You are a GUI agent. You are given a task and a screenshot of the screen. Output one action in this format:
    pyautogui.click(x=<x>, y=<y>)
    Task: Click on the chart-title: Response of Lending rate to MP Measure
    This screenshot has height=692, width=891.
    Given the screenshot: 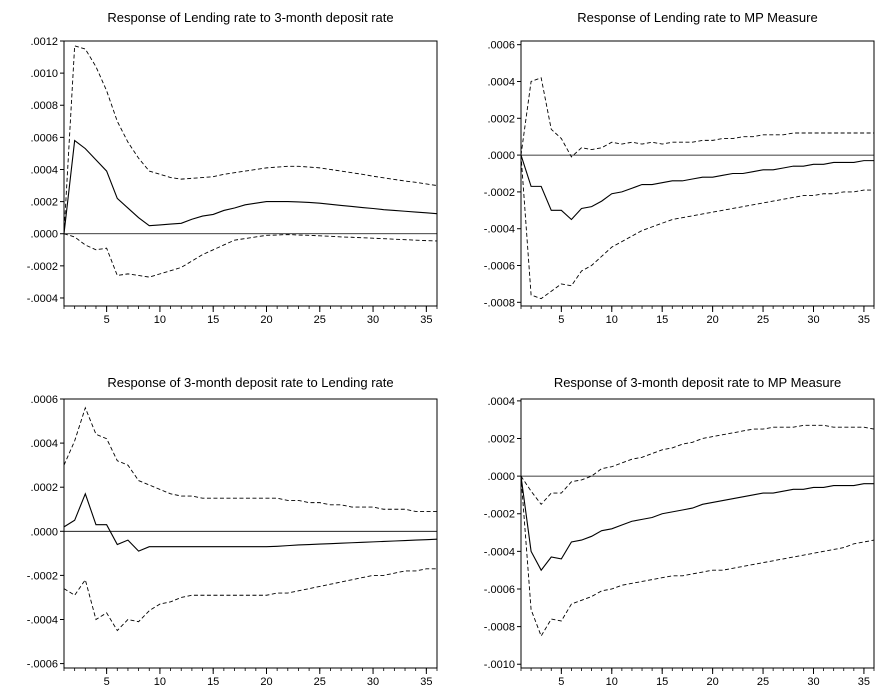 What is the action you would take?
    pyautogui.click(x=697, y=17)
    